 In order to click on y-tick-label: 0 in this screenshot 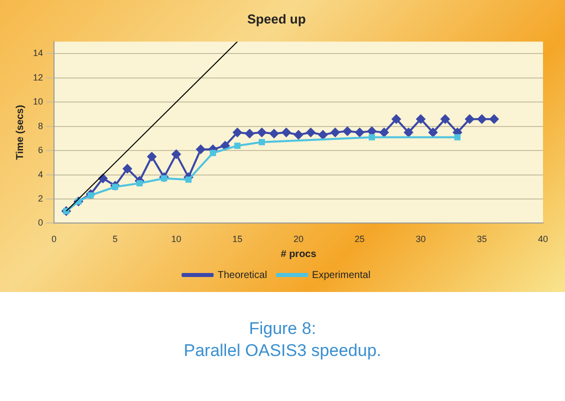, I will do `click(41, 223)`.